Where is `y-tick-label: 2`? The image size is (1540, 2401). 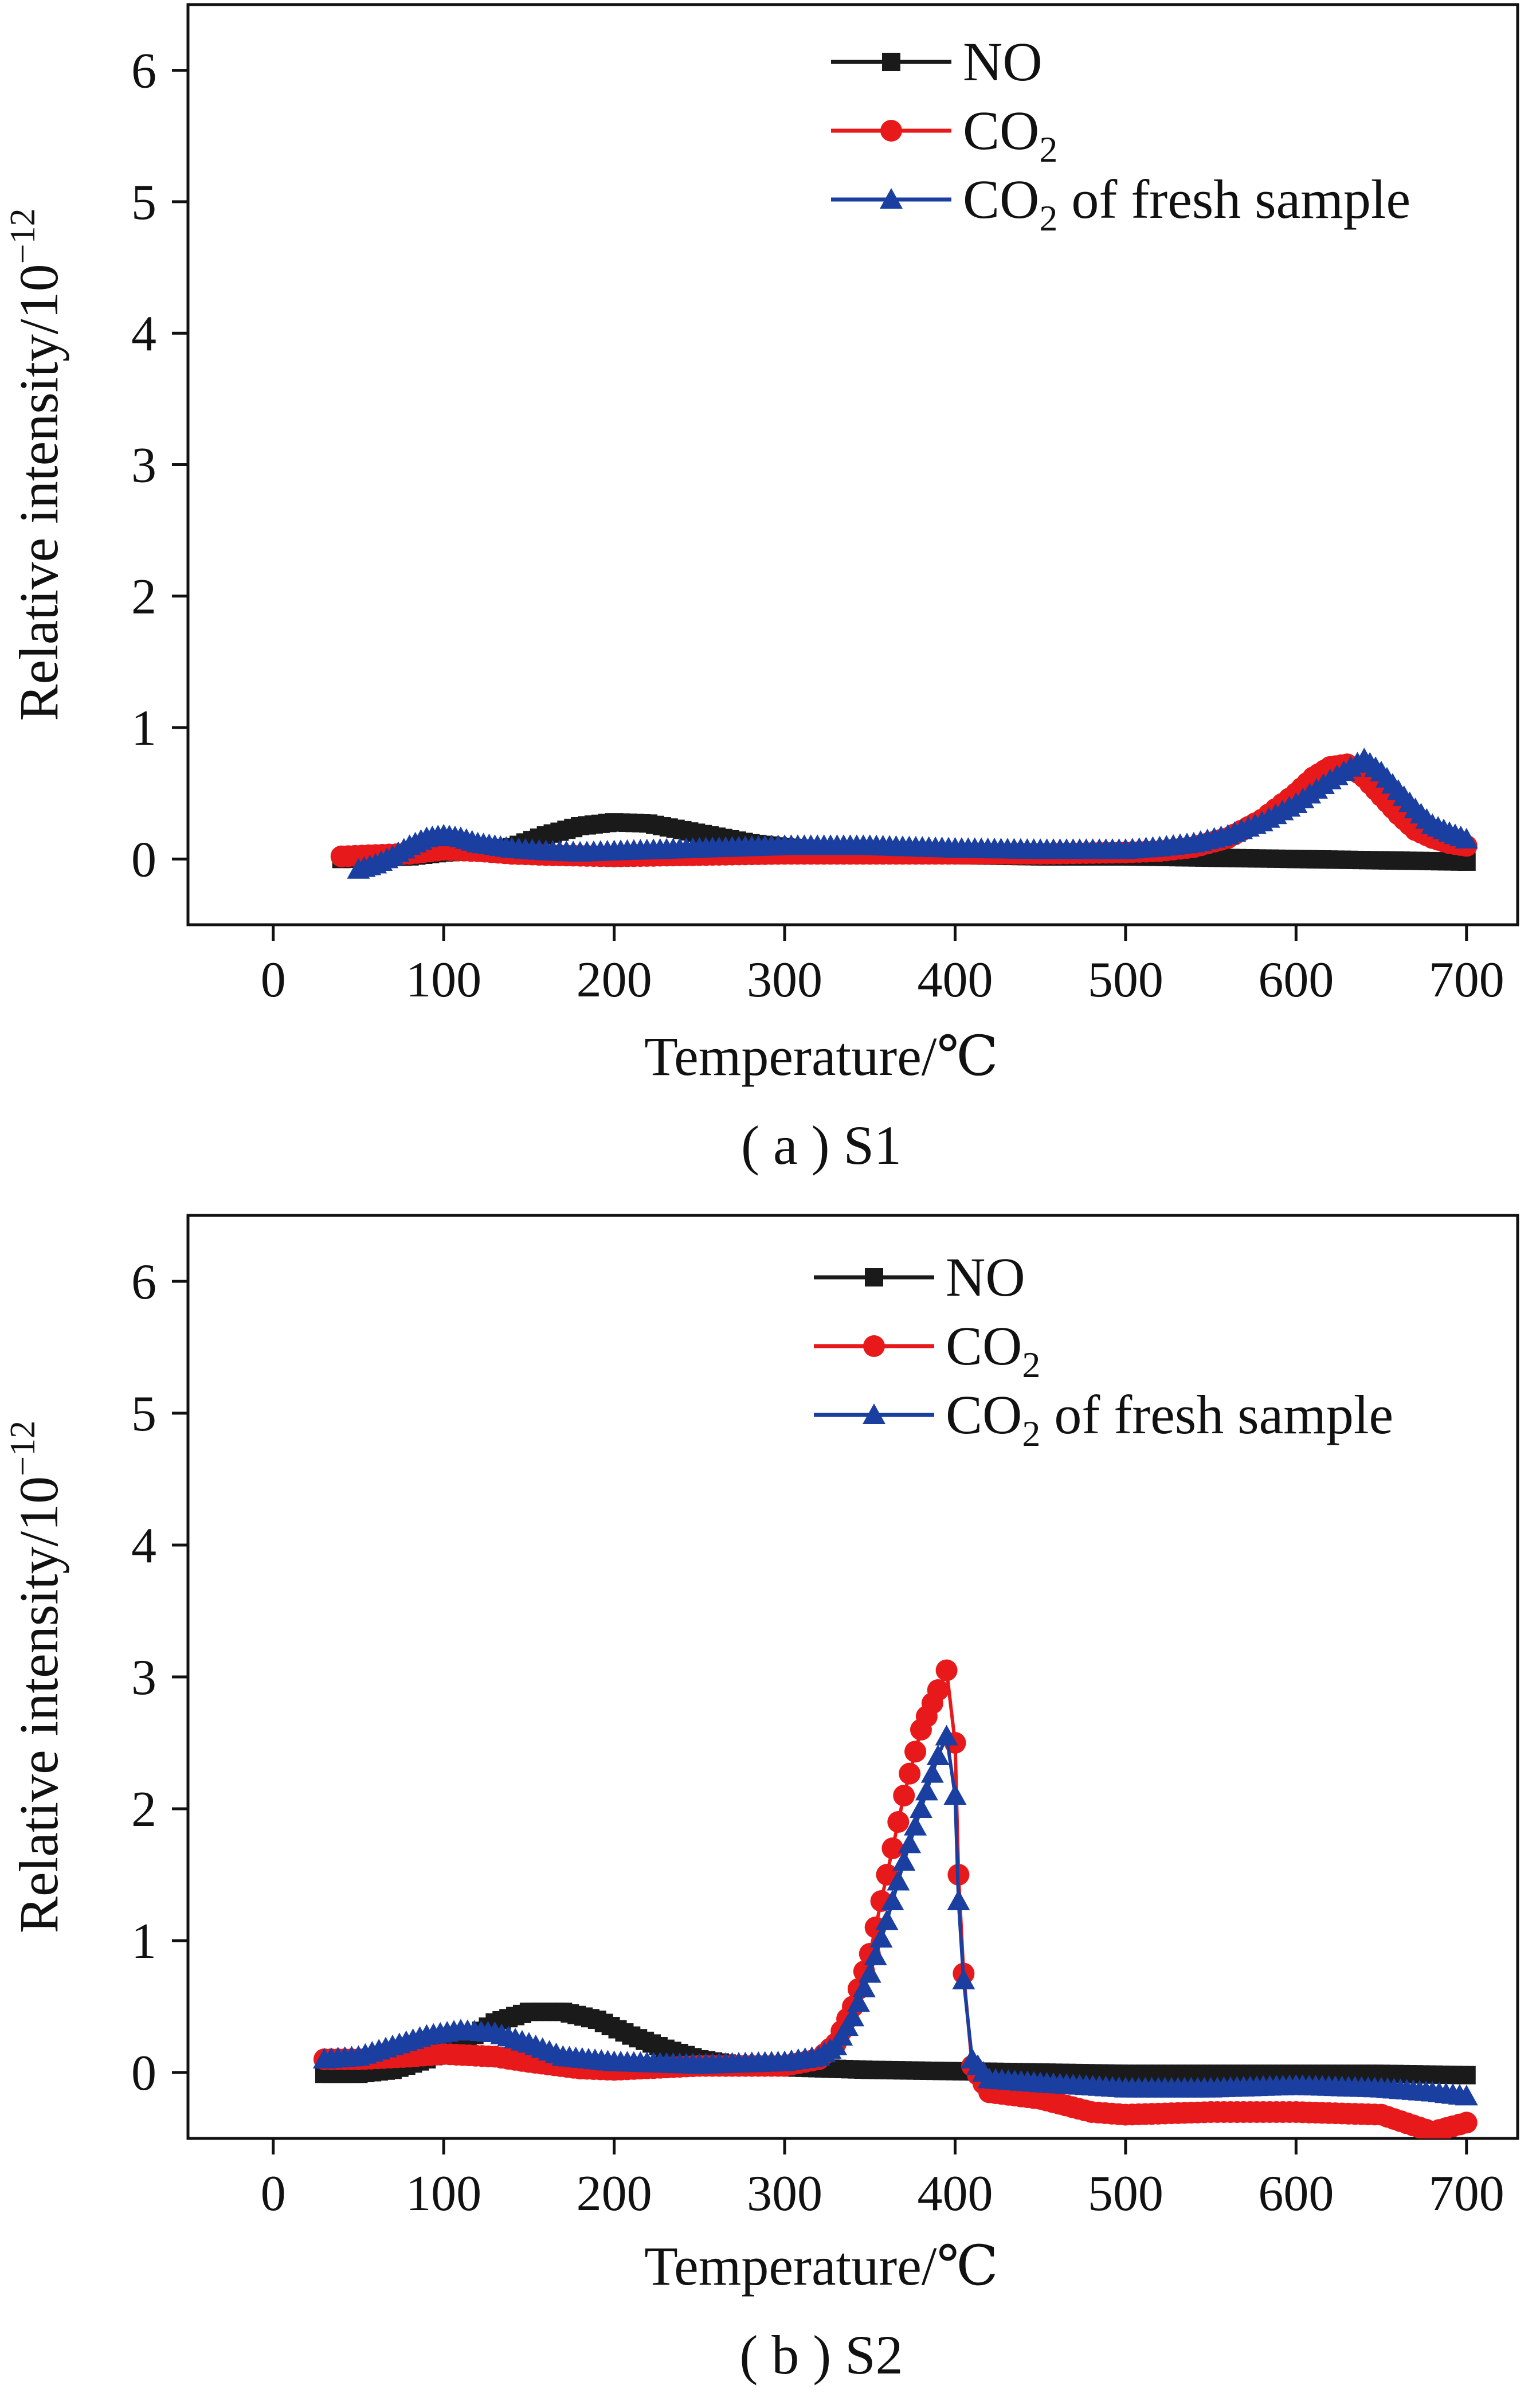 y-tick-label: 2 is located at coordinates (143, 1809).